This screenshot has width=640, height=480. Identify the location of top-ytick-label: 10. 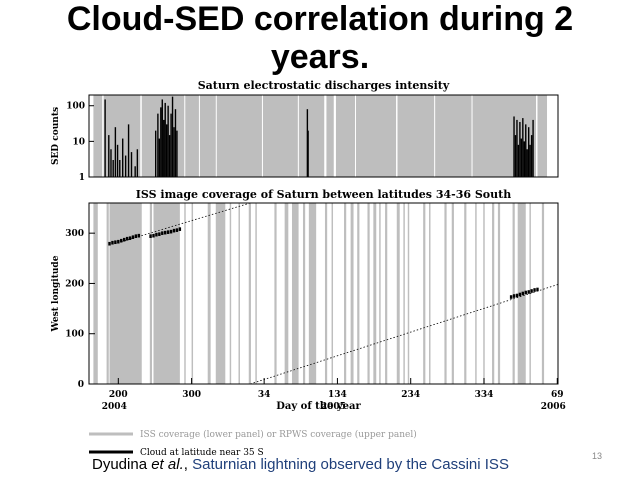
(78, 142).